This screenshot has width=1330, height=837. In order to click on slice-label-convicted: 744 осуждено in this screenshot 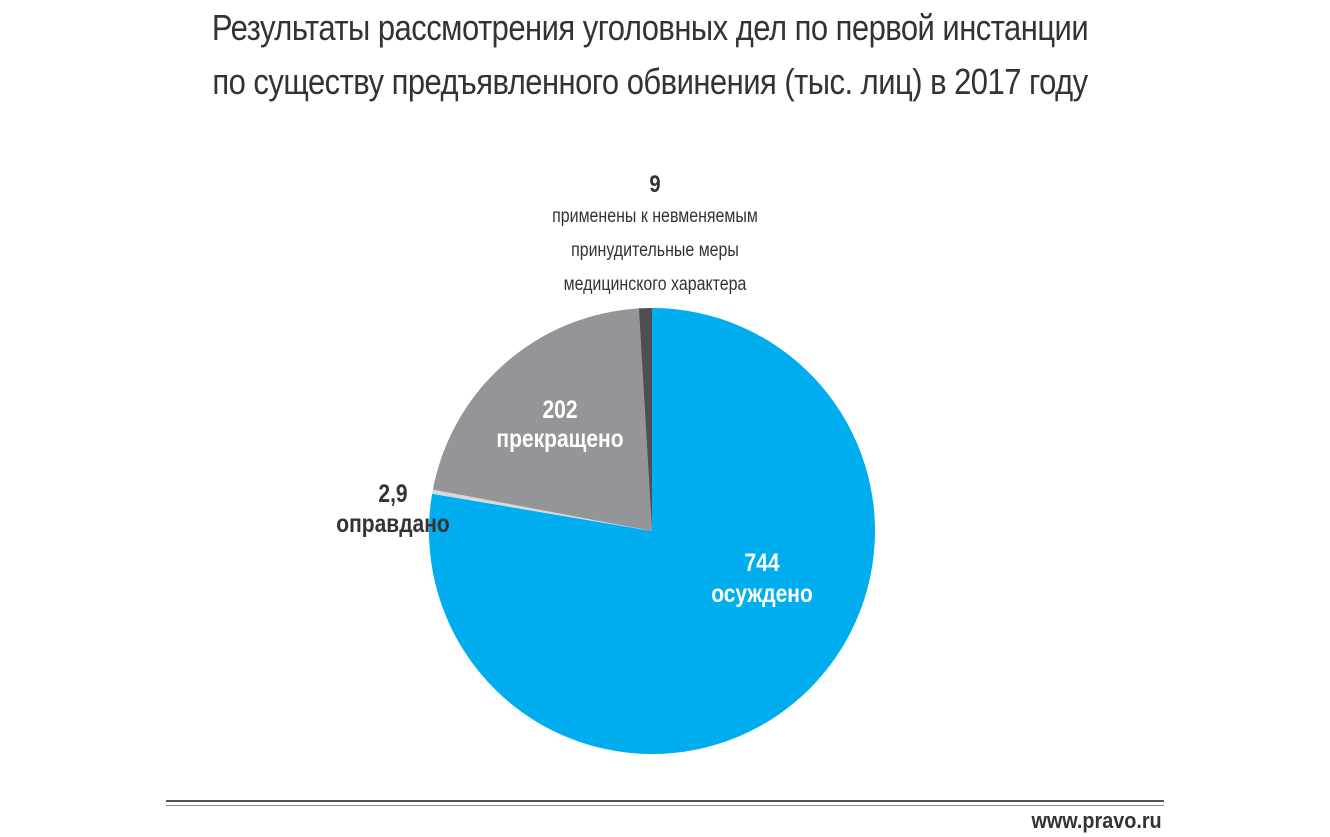, I will do `click(762, 579)`.